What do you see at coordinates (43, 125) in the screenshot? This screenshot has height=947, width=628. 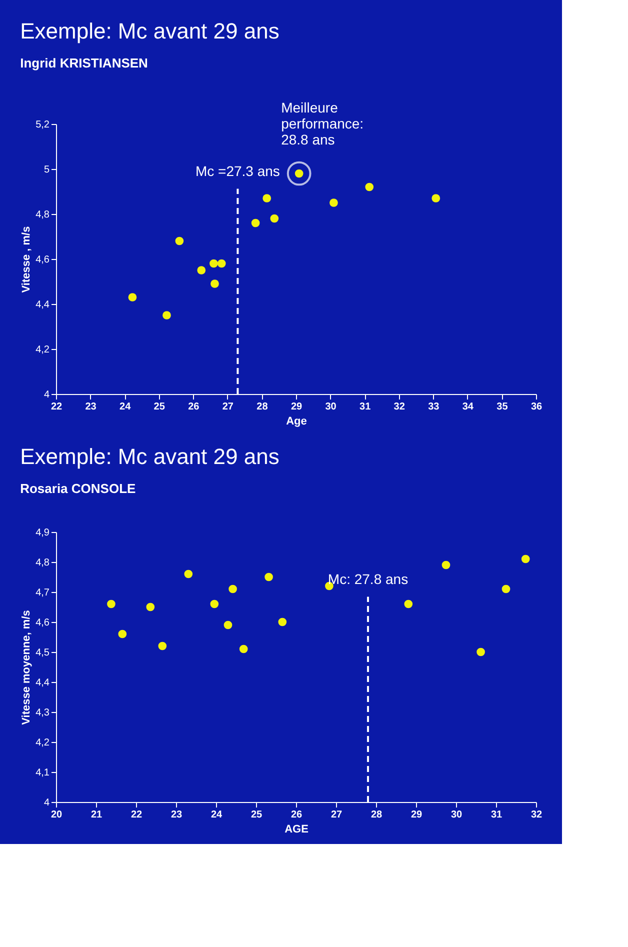 I see `y-tick-label: 5,2` at bounding box center [43, 125].